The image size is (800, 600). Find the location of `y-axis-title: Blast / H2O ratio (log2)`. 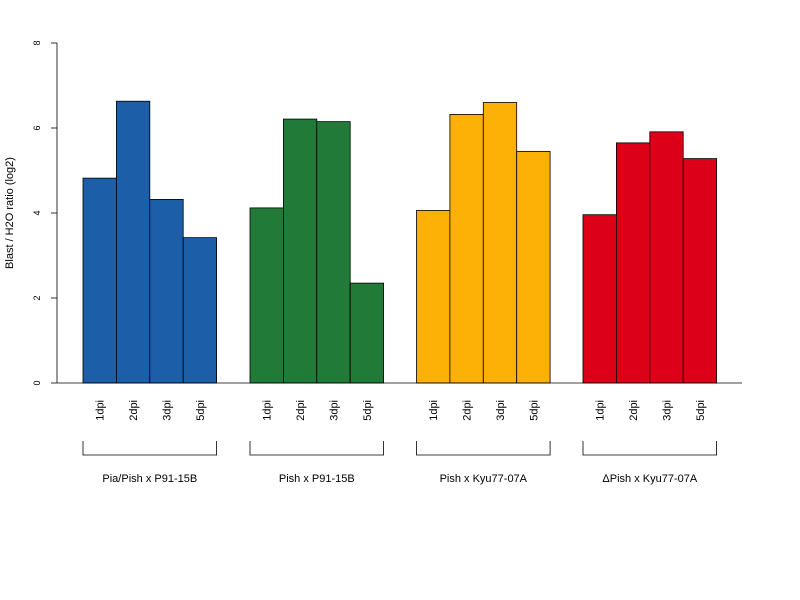

y-axis-title: Blast / H2O ratio (log2) is located at coordinates (10, 213).